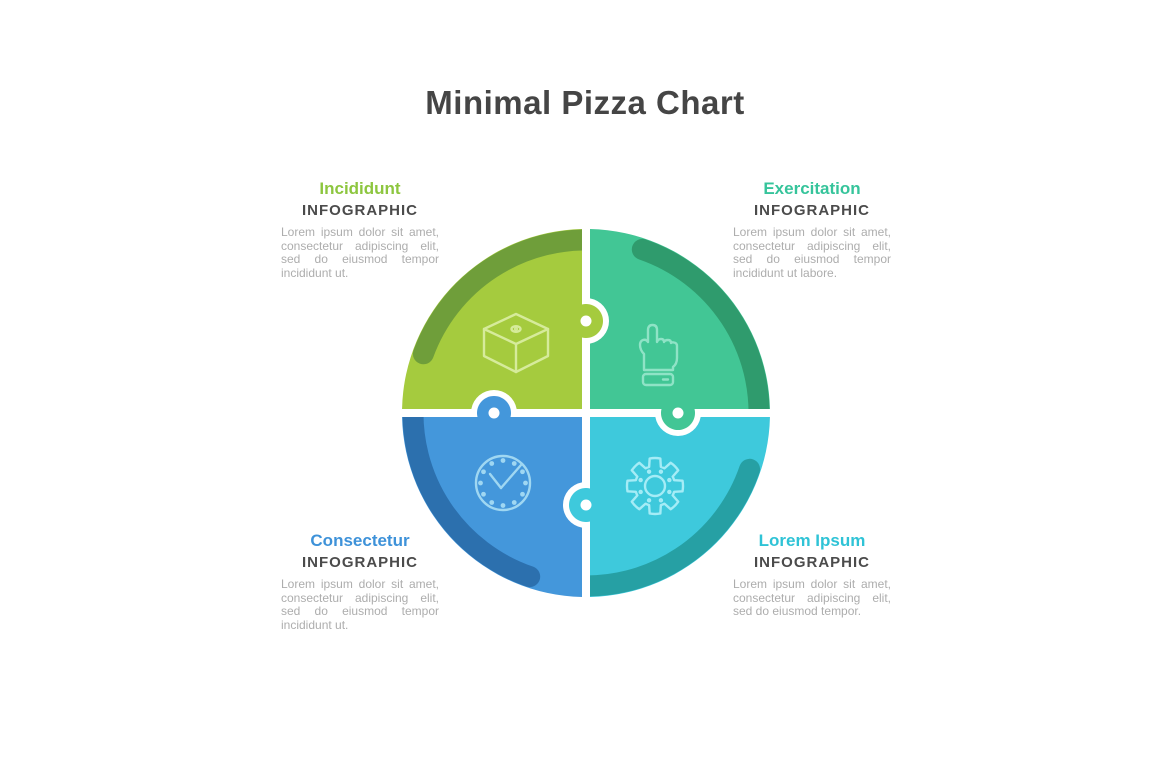 Image resolution: width=1170 pixels, height=780 pixels. Describe the element at coordinates (508, 297) in the screenshot. I see `slice-top-left-accent-band` at that location.